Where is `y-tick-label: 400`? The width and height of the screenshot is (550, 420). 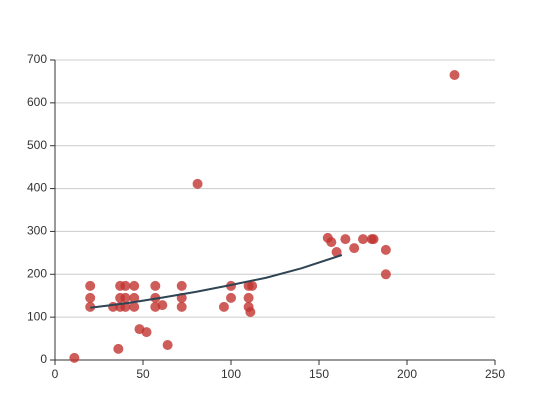
y-tick-label: 400 is located at coordinates (37, 188).